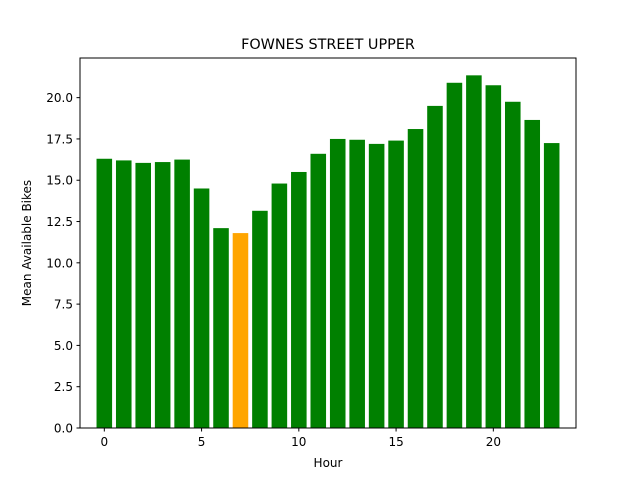 Image resolution: width=640 pixels, height=480 pixels. I want to click on y-tick-label: 0.0, so click(63, 429).